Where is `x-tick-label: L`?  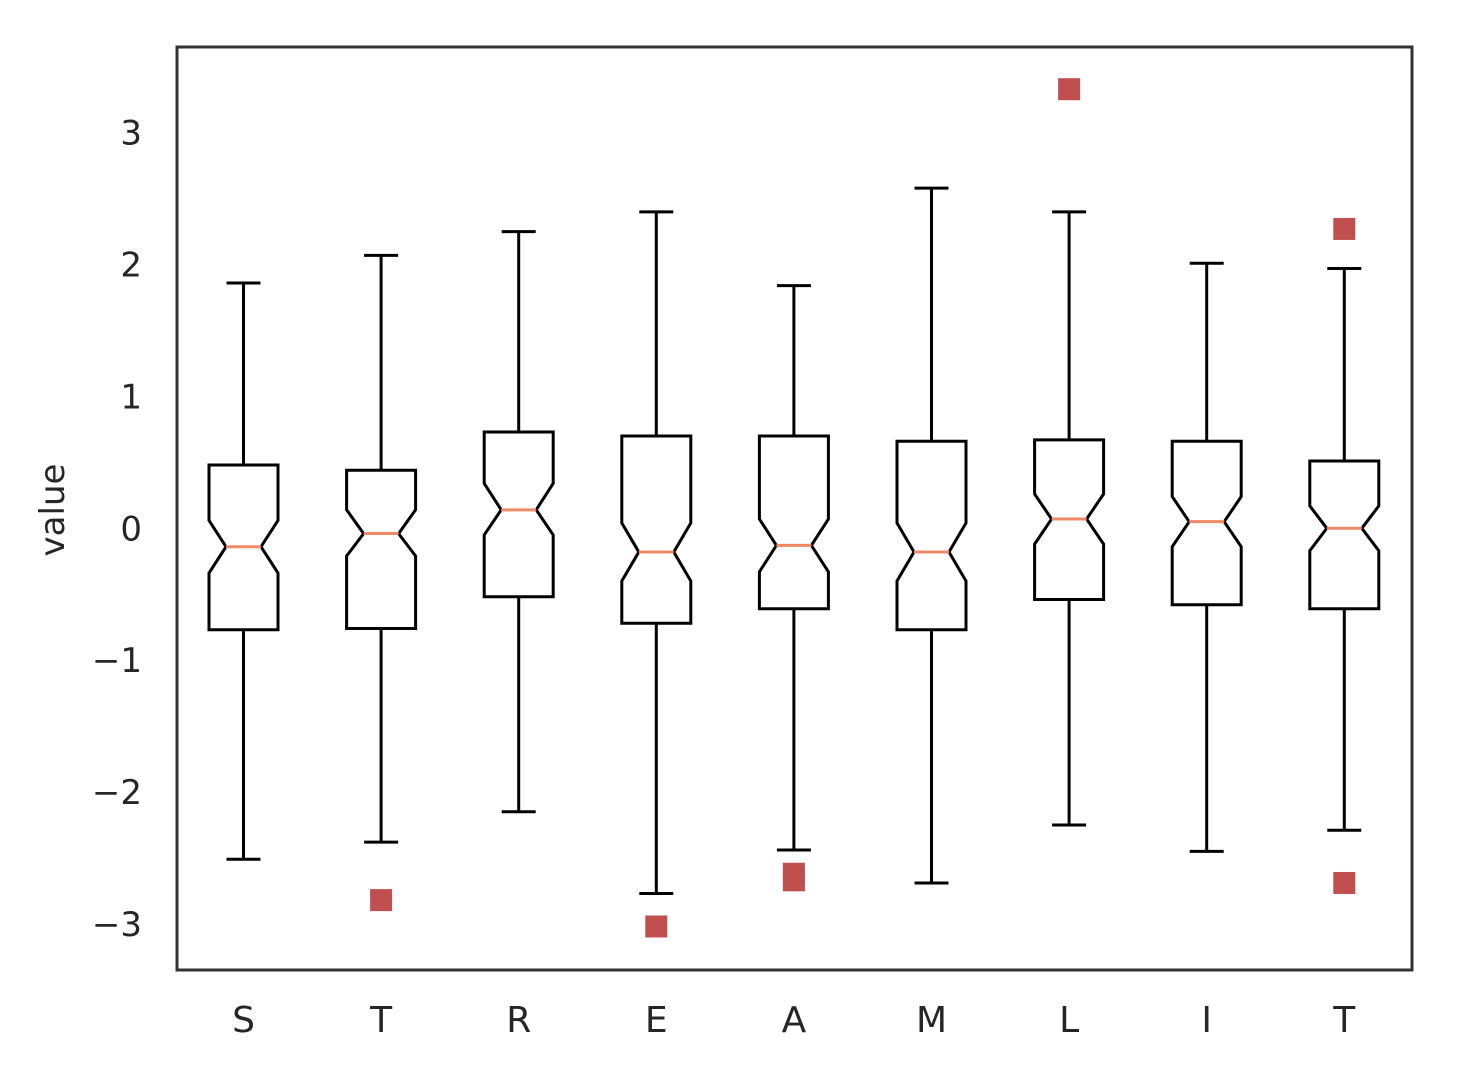
x-tick-label: L is located at coordinates (1069, 1020).